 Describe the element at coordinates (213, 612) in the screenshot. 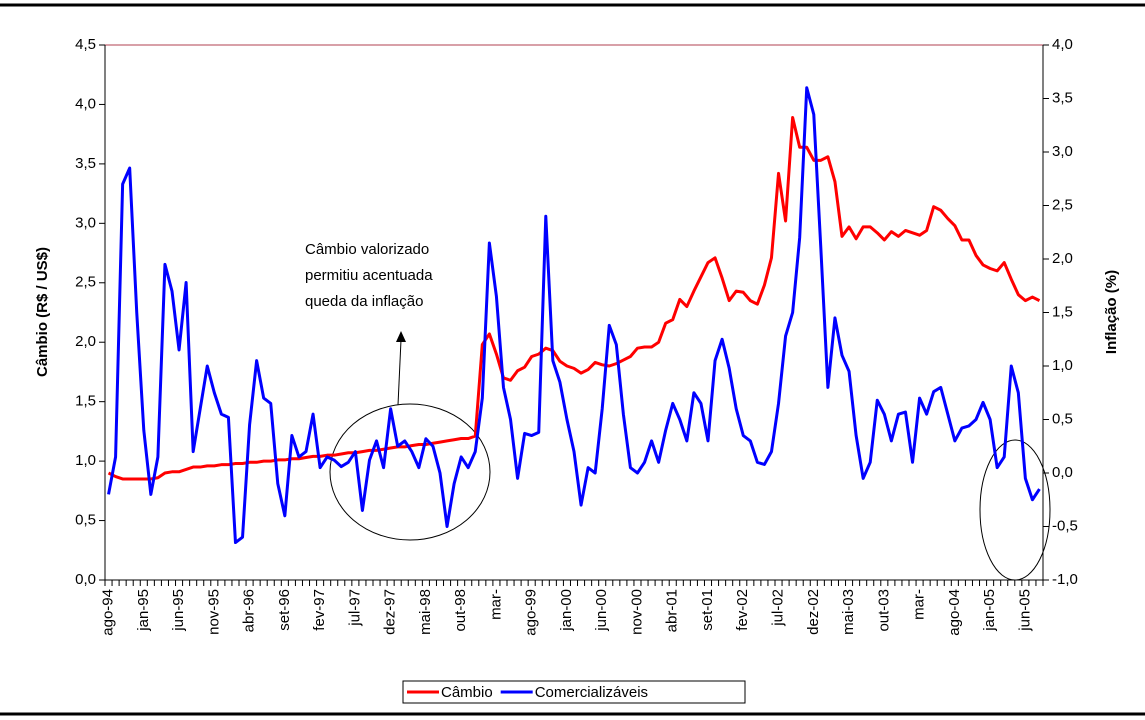

I see `x-tick-label: nov-95` at that location.